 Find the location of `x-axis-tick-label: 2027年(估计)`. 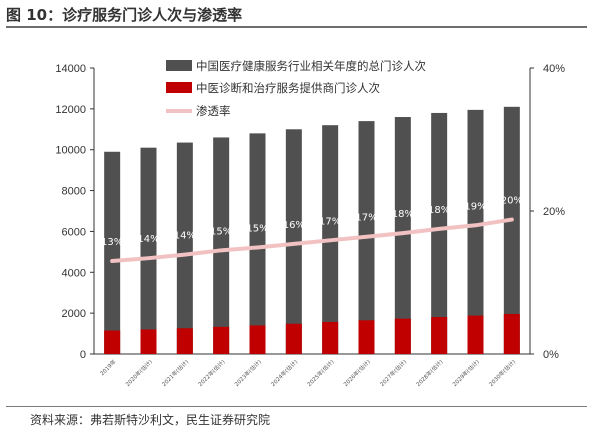

x-axis-tick-label: 2027年(估计) is located at coordinates (393, 373).